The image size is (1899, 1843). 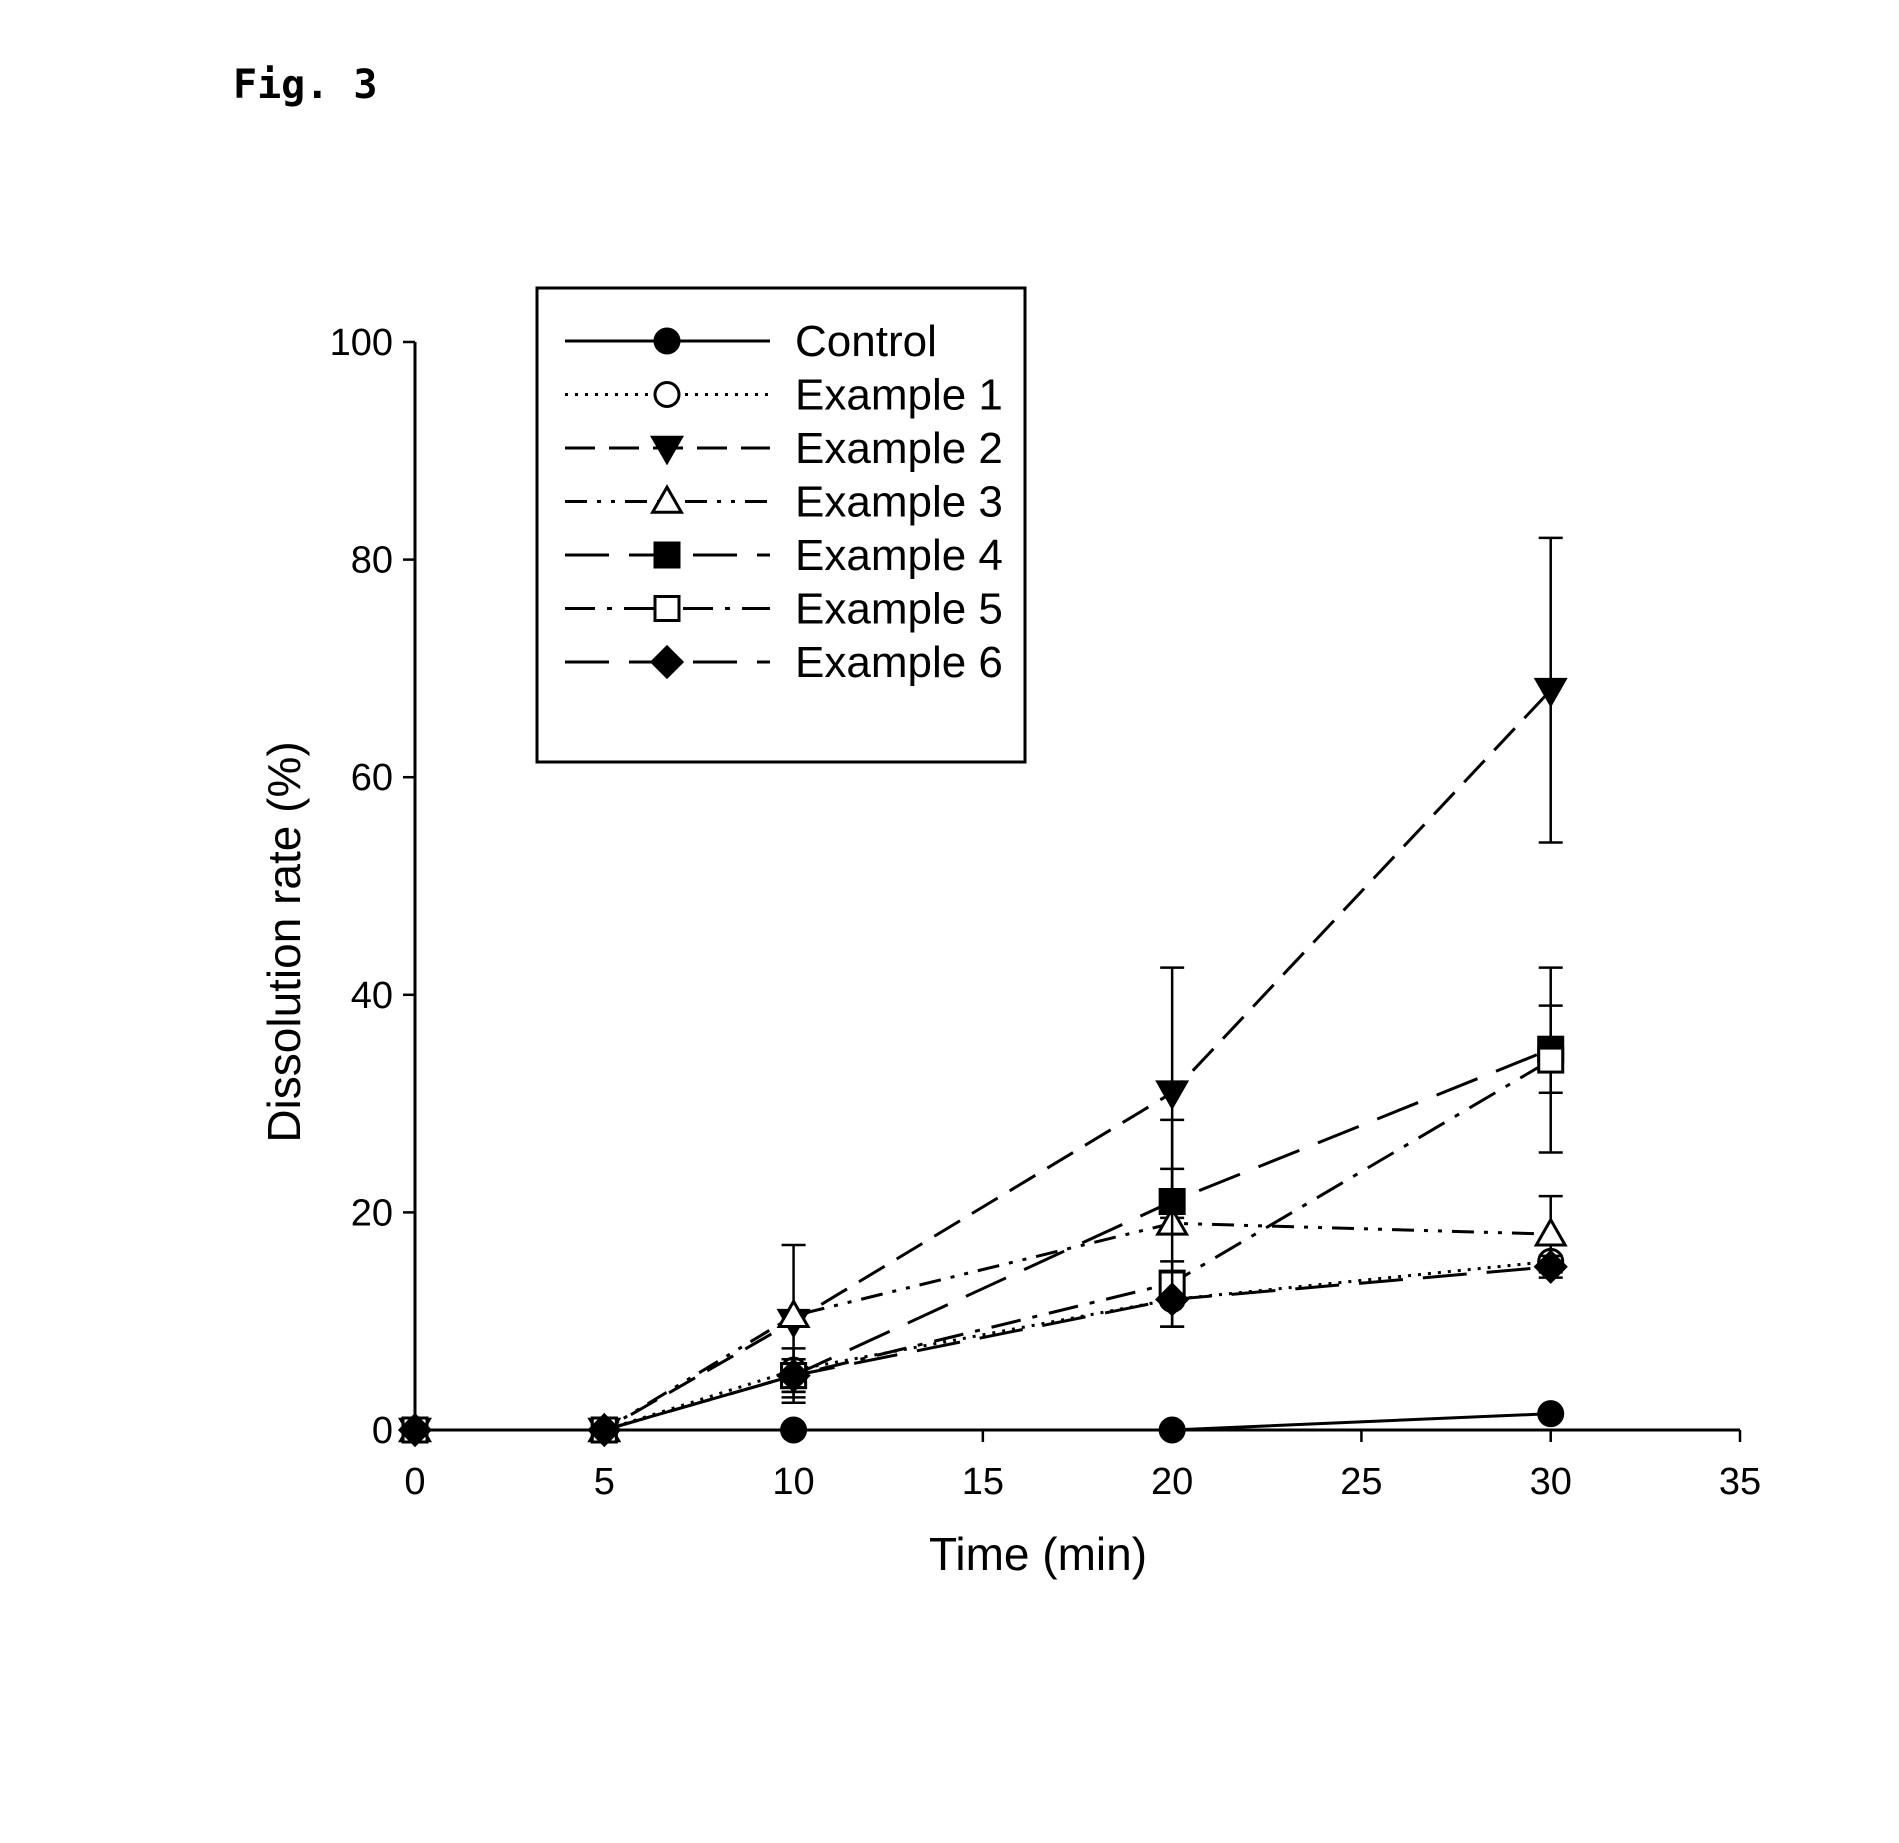 I want to click on x-tick-label: 10, so click(x=793, y=1482).